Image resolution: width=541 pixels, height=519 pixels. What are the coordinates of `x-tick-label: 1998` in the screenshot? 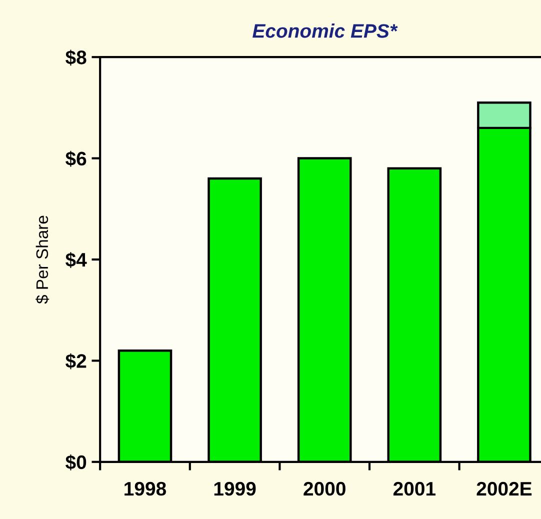 It's located at (145, 489).